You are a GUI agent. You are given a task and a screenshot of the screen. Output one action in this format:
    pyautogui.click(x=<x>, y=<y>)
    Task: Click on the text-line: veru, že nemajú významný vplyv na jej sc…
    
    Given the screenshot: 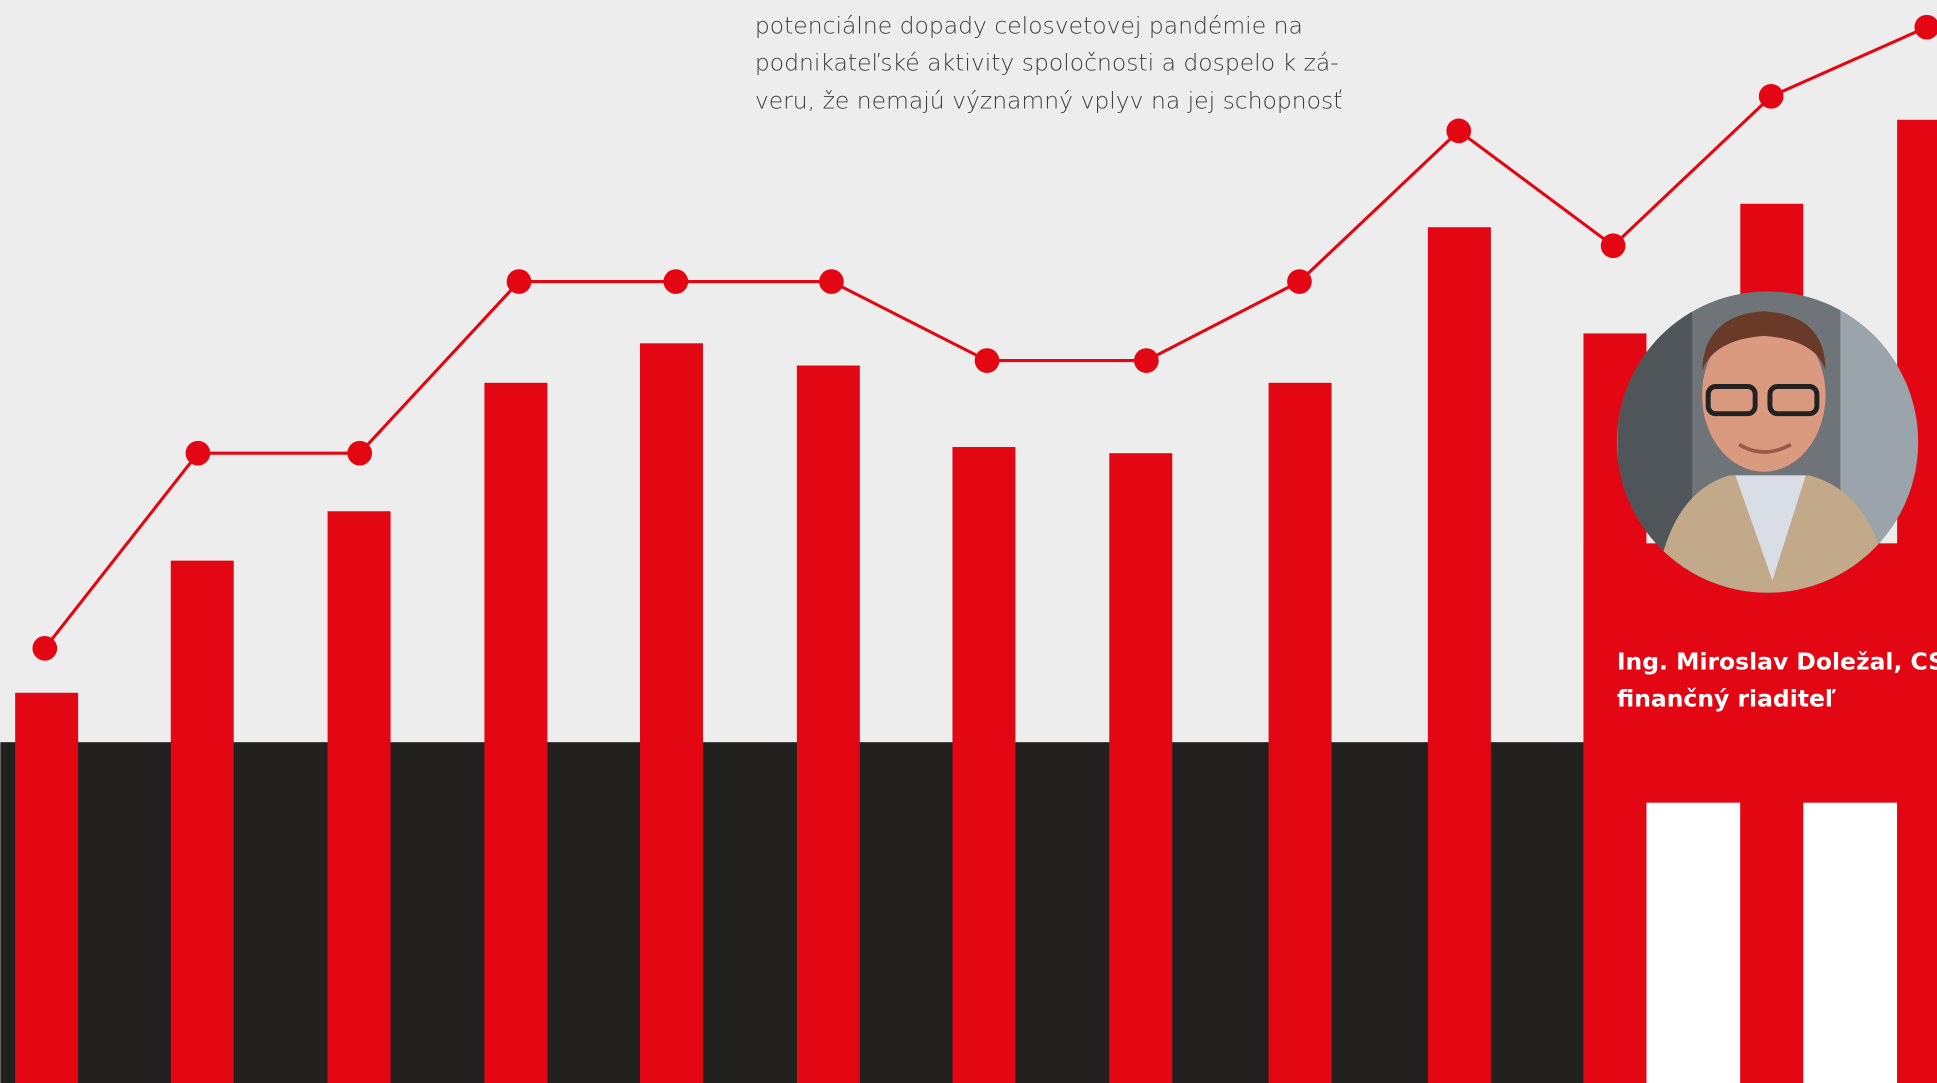 What is the action you would take?
    pyautogui.click(x=1049, y=101)
    